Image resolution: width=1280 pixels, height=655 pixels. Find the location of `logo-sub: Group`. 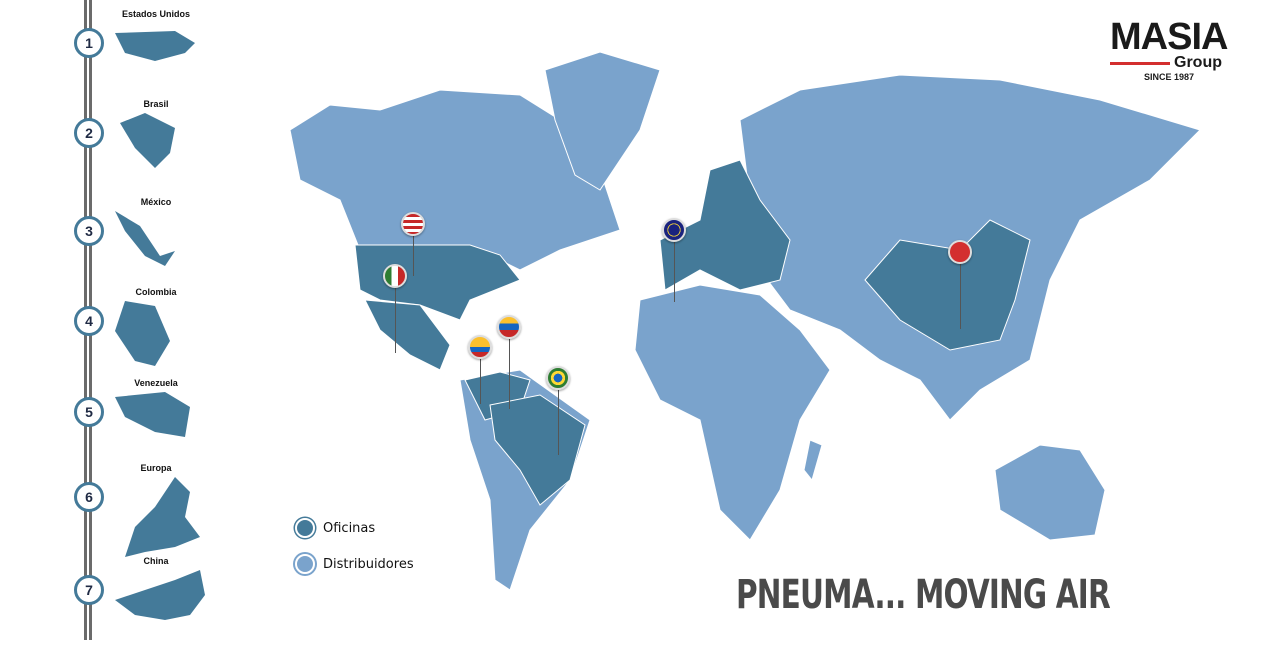

logo-sub: Group is located at coordinates (1198, 62).